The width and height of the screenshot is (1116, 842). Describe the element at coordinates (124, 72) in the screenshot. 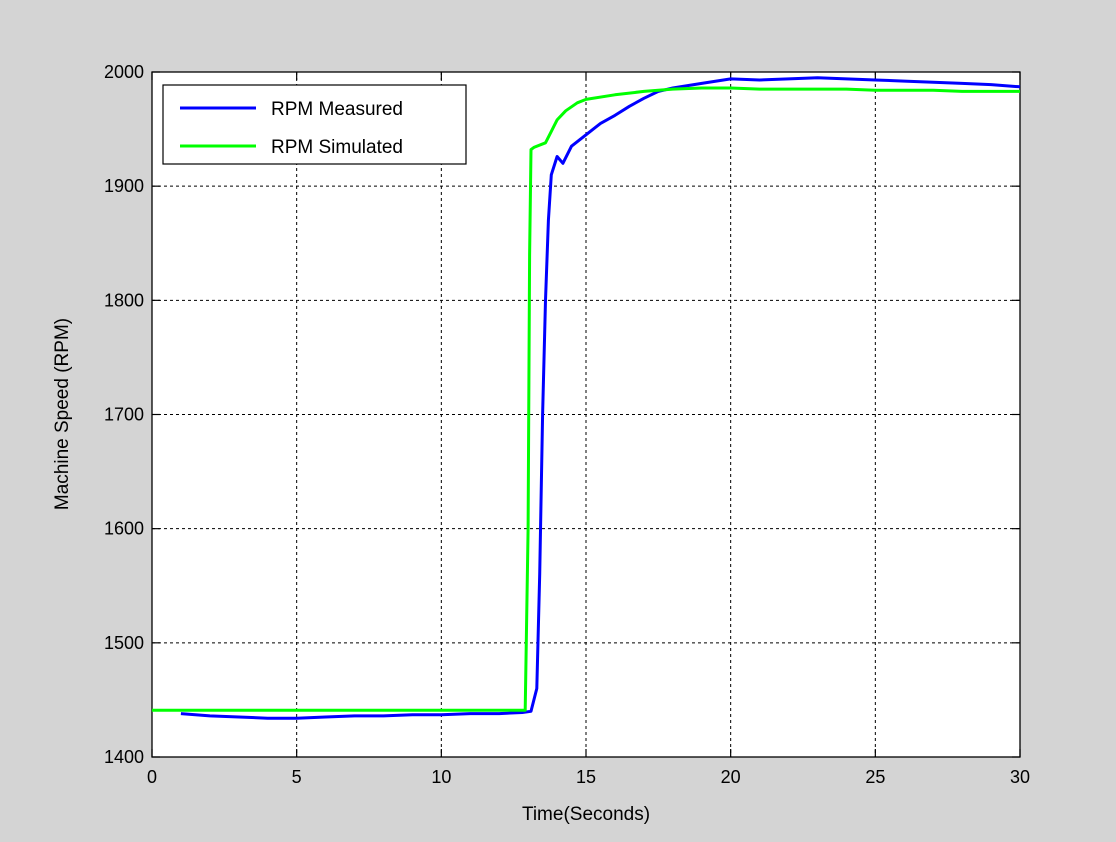

I see `y-tick-label-2000: 2000` at that location.